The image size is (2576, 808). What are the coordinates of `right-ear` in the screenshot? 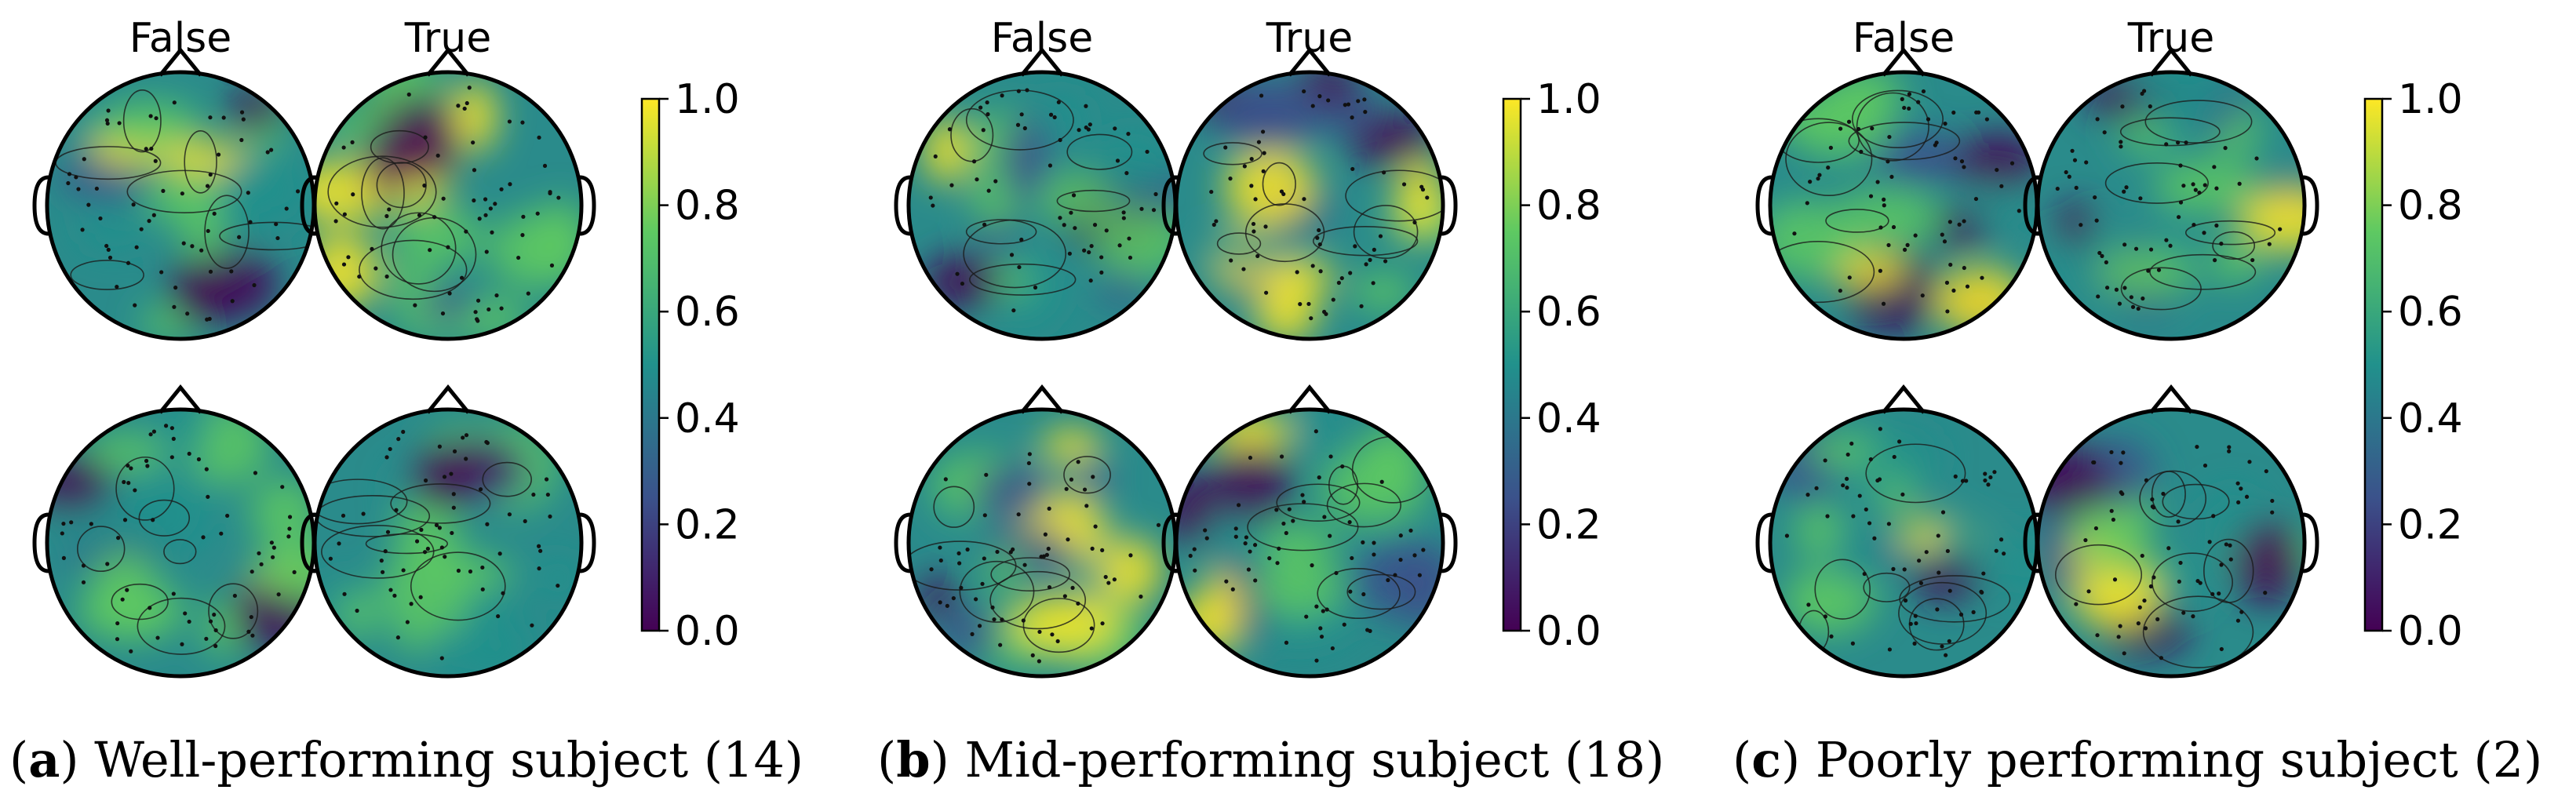 It's located at (587, 205).